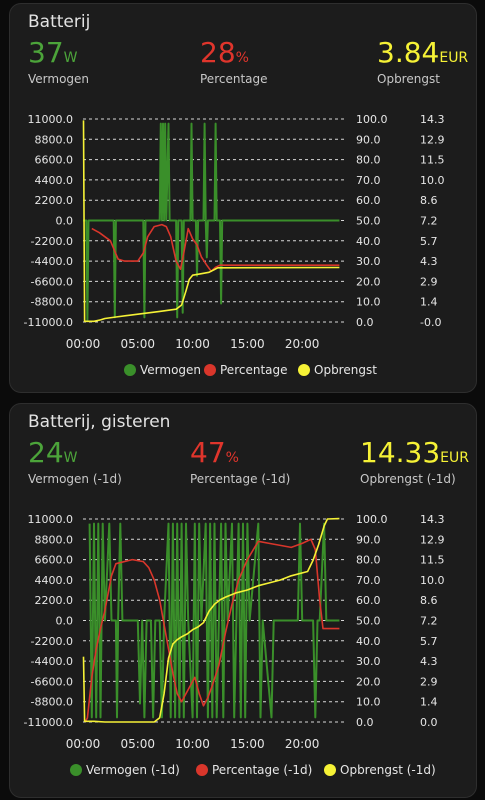 This screenshot has width=485, height=800. I want to click on stat-value: 28, so click(218, 52).